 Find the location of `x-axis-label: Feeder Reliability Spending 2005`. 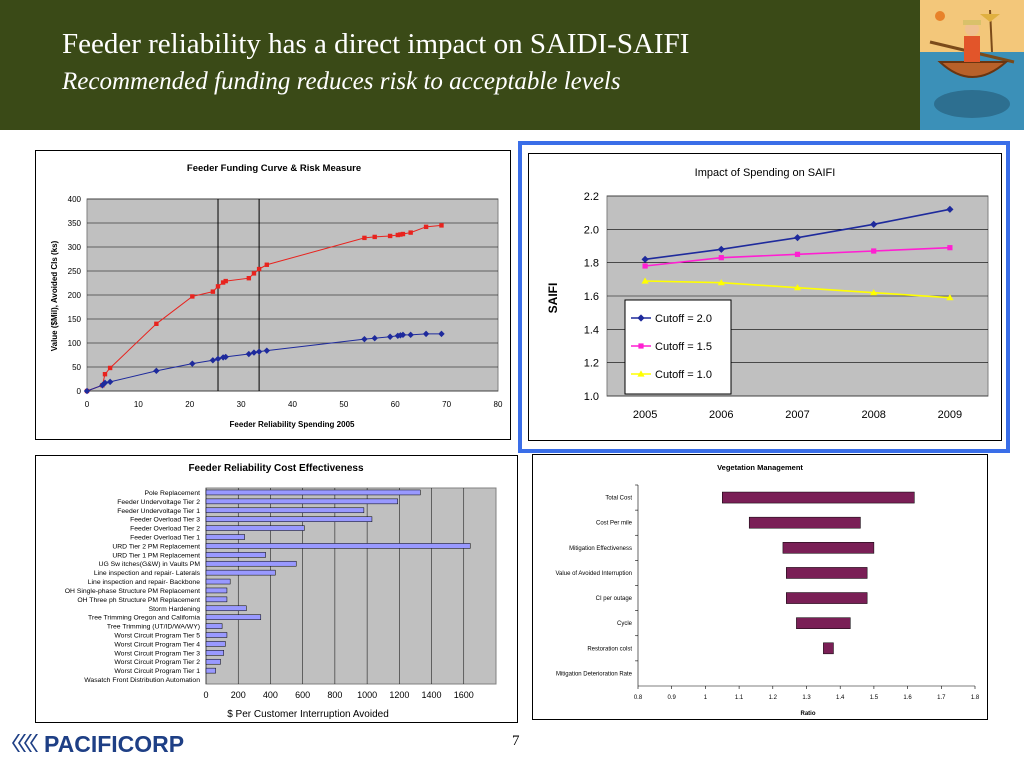

x-axis-label: Feeder Reliability Spending 2005 is located at coordinates (292, 424).